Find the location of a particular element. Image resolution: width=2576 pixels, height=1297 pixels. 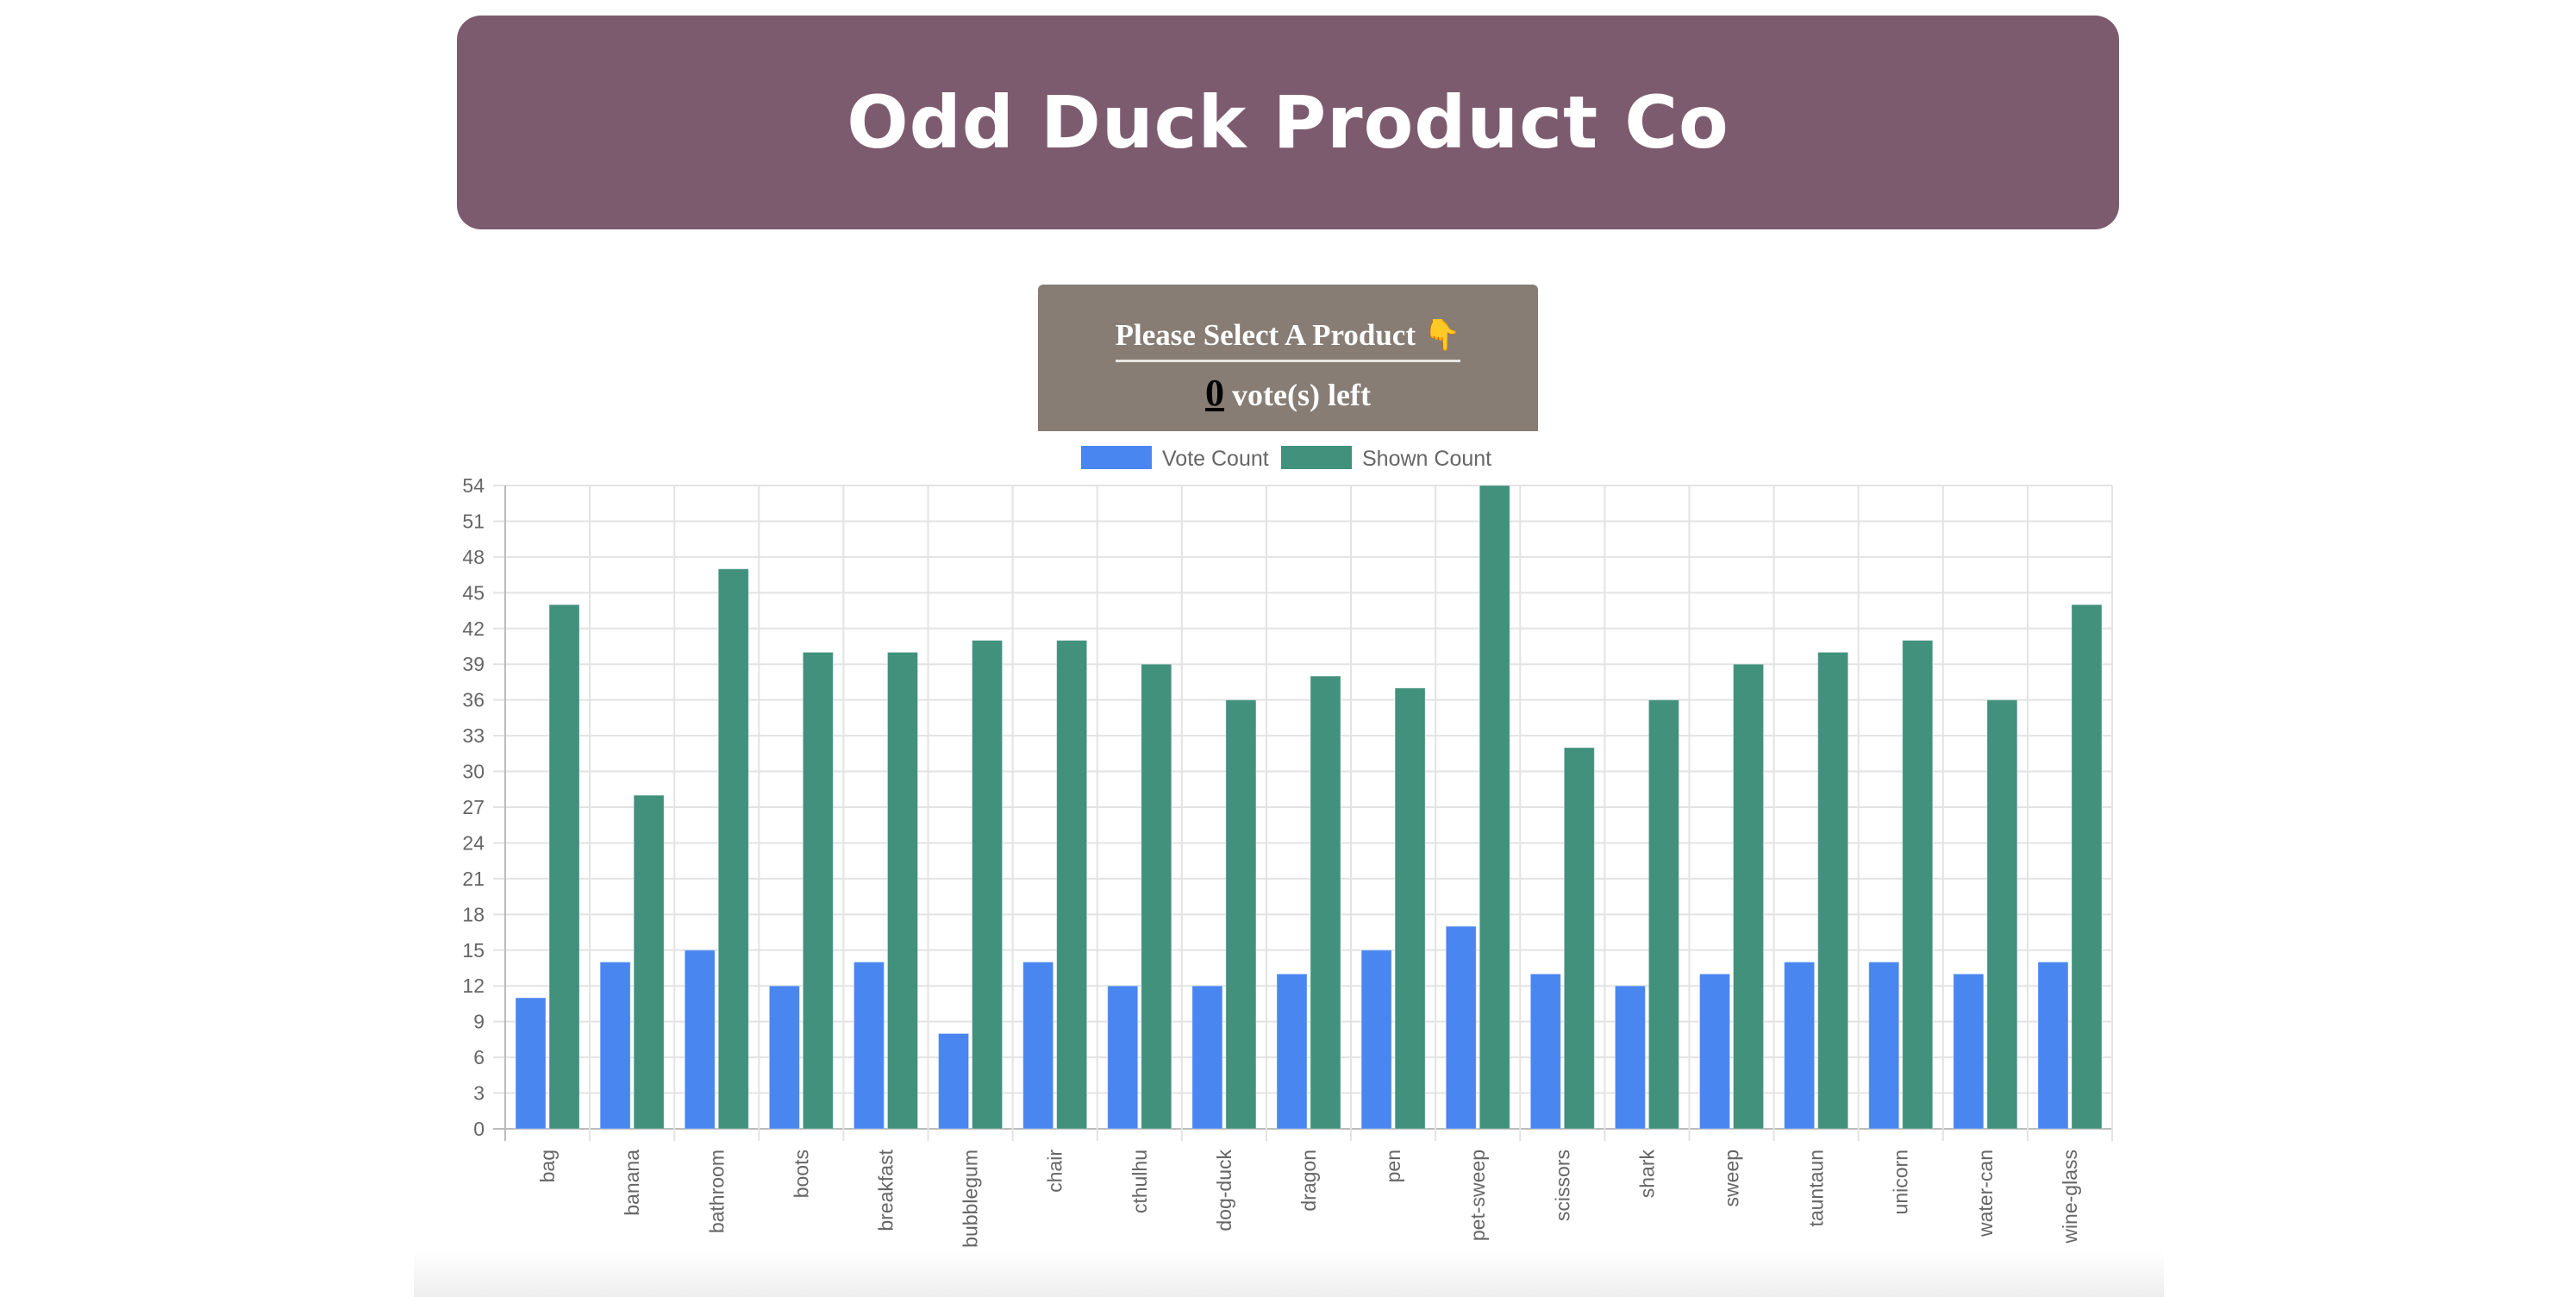

pointing-down-icon: 👇 is located at coordinates (1442, 335).